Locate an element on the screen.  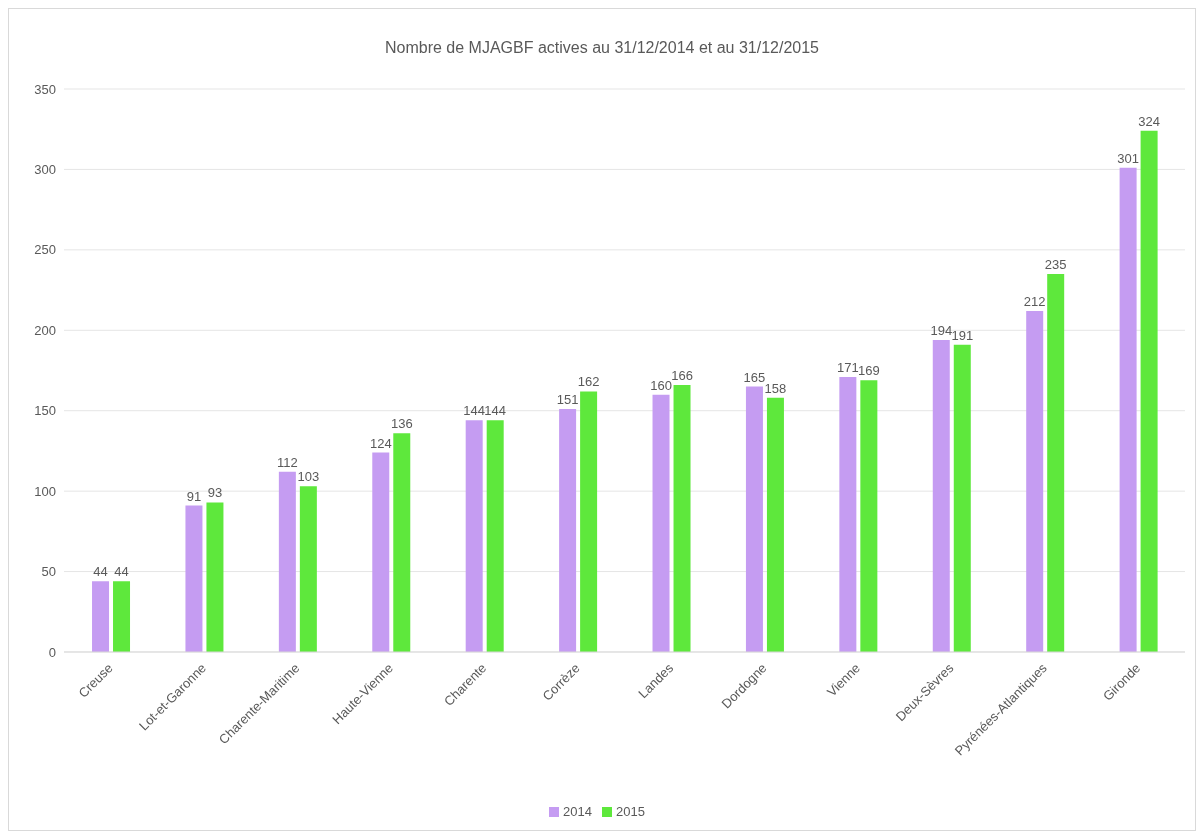
legend-label: 2015 is located at coordinates (630, 811).